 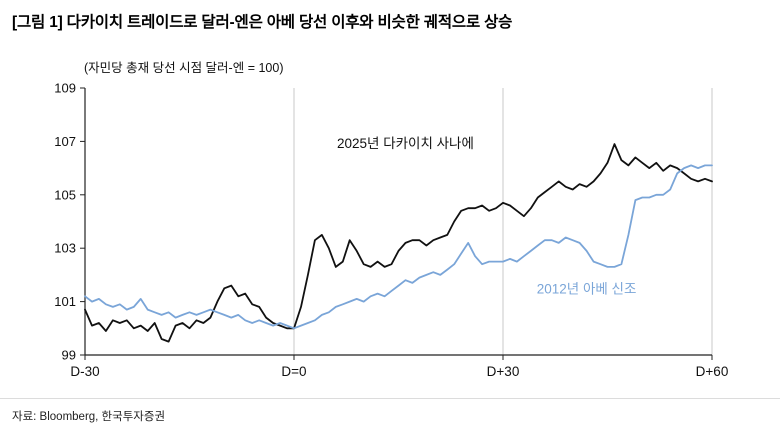 What do you see at coordinates (184, 68) in the screenshot?
I see `chart-subtitle: (자민당 총재 당선 시점 달러-엔 = 100)` at bounding box center [184, 68].